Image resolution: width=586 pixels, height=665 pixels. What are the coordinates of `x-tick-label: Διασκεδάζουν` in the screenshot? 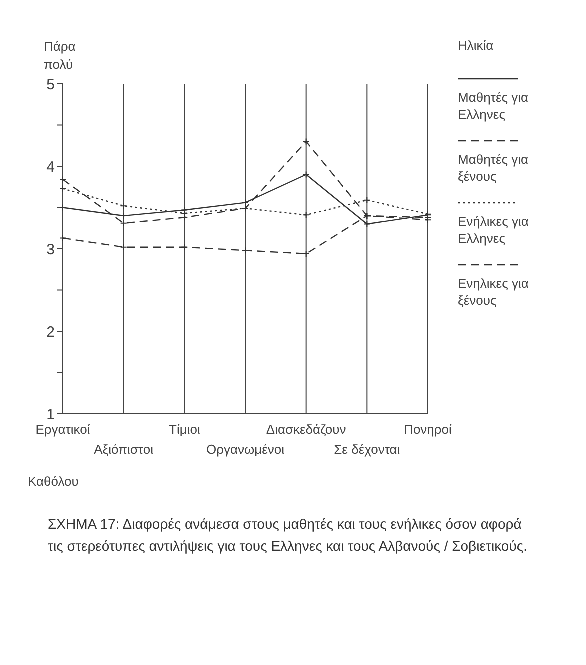 It's located at (306, 429).